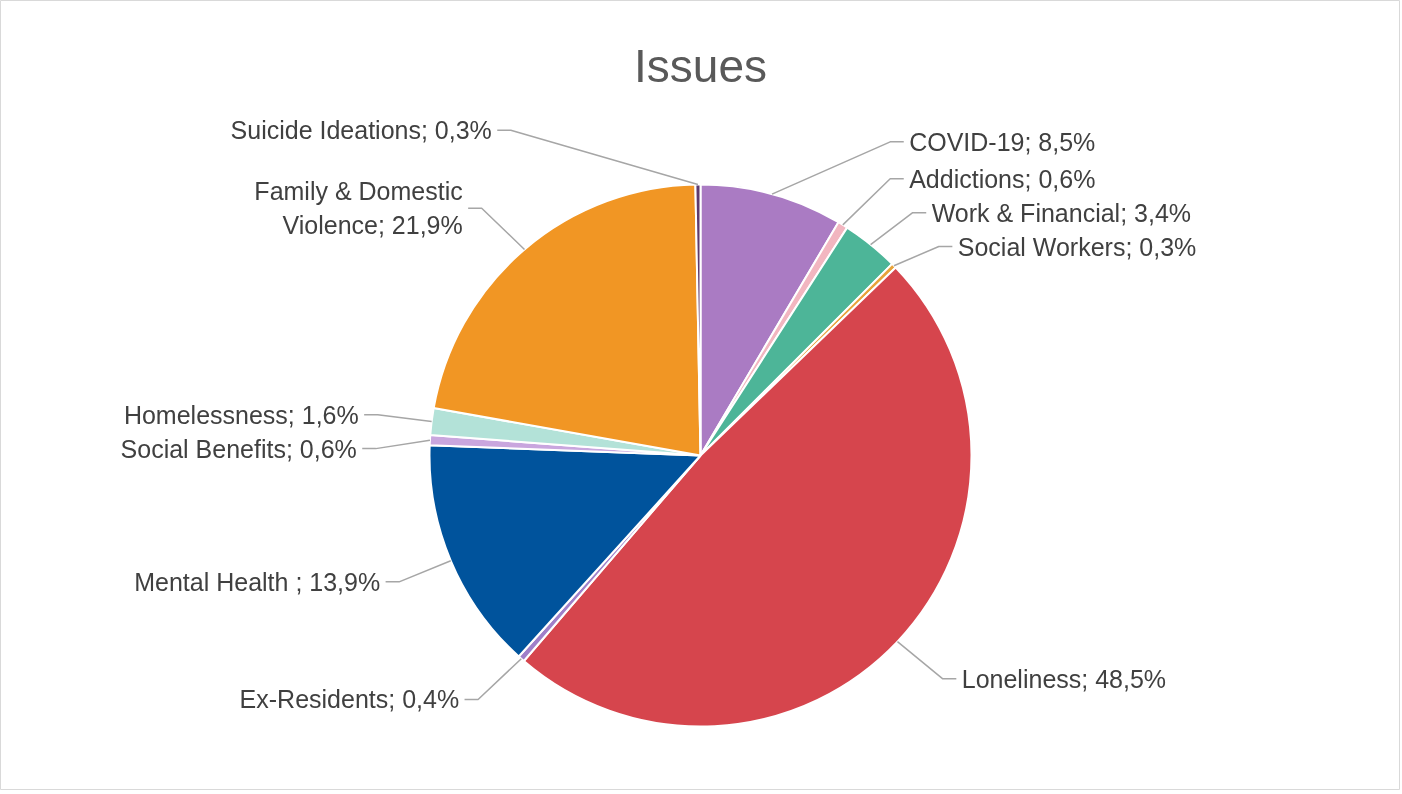 Image resolution: width=1402 pixels, height=794 pixels. I want to click on chart-title: Issues, so click(700, 65).